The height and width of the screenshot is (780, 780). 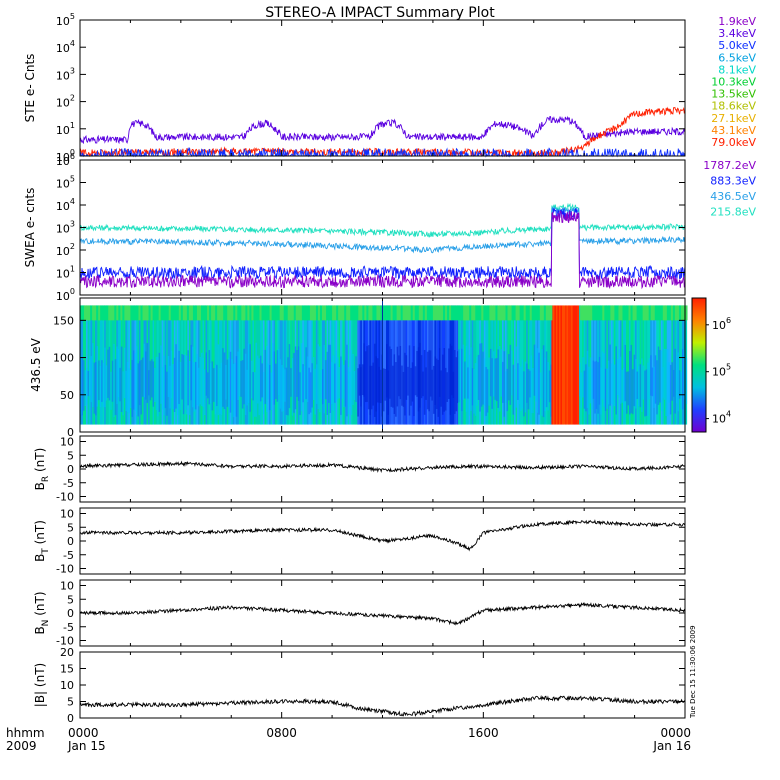 I want to click on y-tick-label: 10³, so click(x=65, y=74).